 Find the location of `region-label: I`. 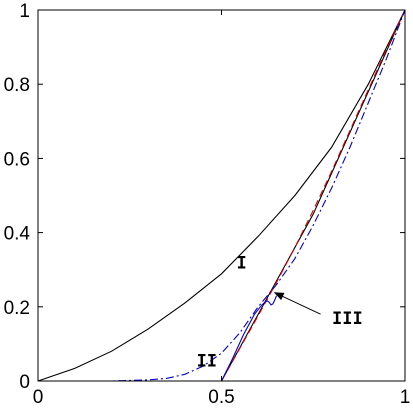

region-label: I is located at coordinates (242, 263).